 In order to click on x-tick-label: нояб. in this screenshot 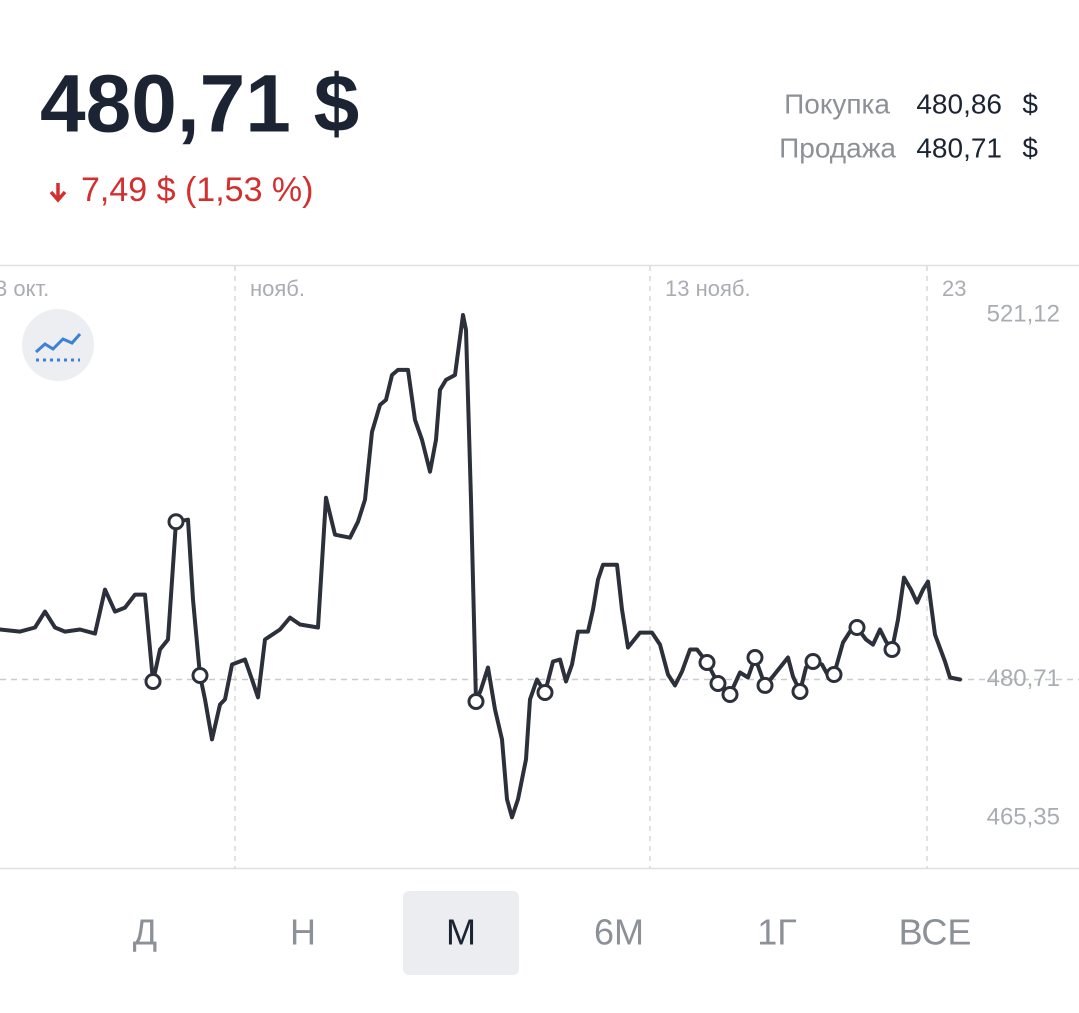, I will do `click(277, 288)`.